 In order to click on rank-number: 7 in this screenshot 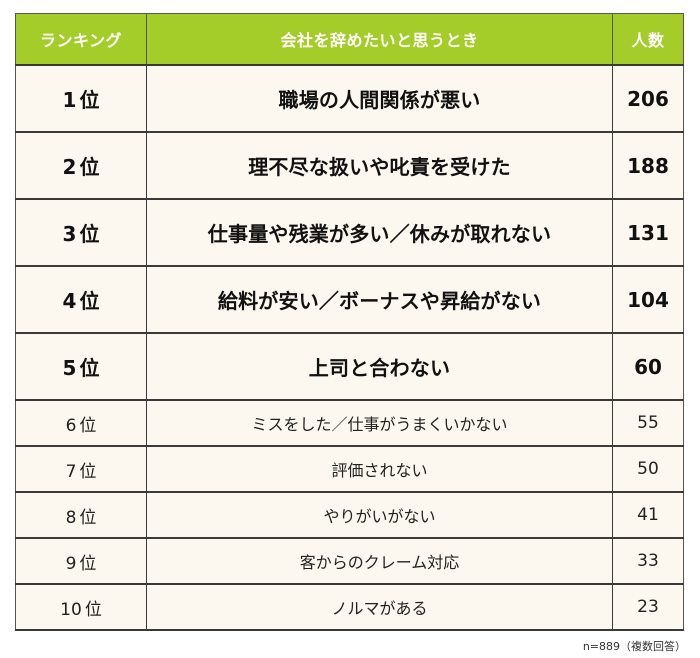, I will do `click(71, 471)`.